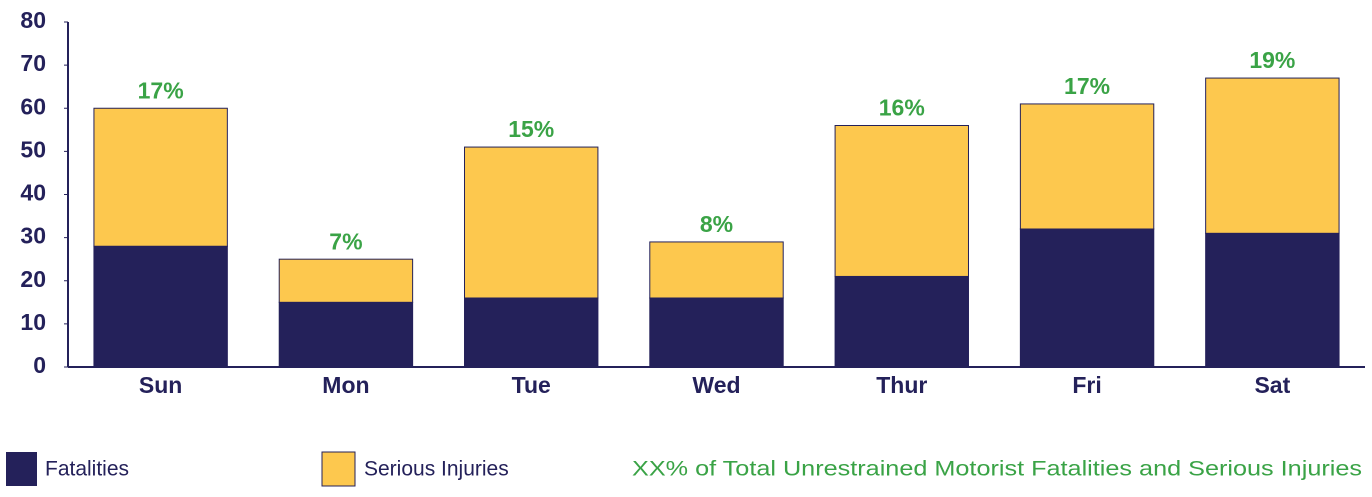 The width and height of the screenshot is (1372, 497). I want to click on y-tick-label: 0, so click(39, 365).